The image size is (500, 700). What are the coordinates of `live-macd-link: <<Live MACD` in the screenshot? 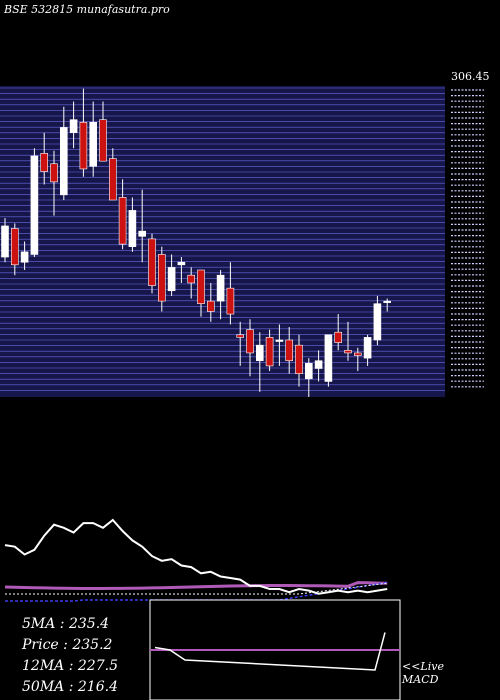 It's located at (423, 673).